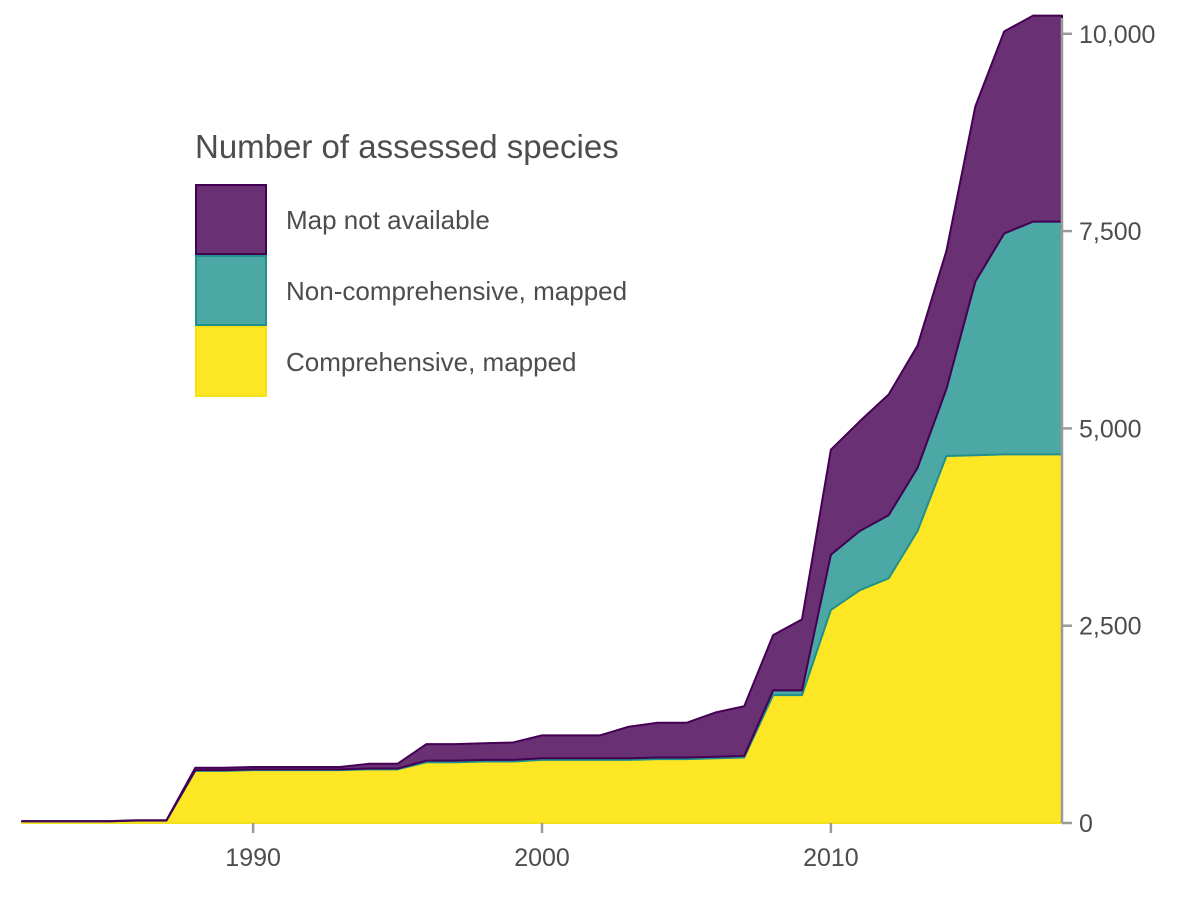 The image size is (1200, 905). Describe the element at coordinates (1110, 627) in the screenshot. I see `y-tick-label: 2,500` at that location.